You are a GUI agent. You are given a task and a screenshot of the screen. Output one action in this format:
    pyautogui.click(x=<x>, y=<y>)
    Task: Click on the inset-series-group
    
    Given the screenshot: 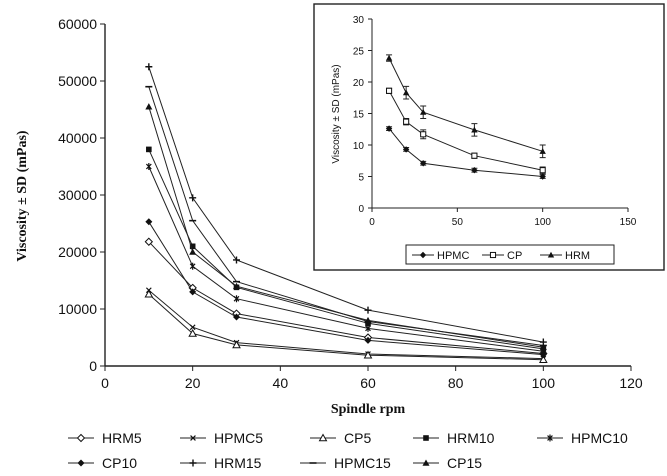 What is the action you would take?
    pyautogui.click(x=465, y=117)
    